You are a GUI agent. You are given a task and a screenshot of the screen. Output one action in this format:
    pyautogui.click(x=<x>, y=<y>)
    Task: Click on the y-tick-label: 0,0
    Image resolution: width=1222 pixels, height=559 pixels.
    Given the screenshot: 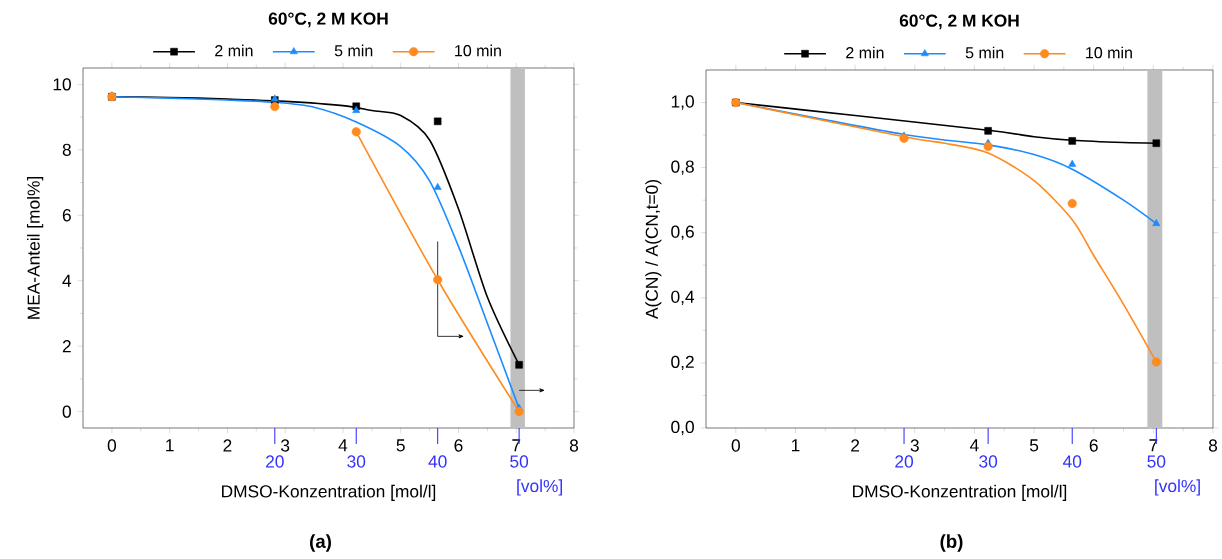 What is the action you would take?
    pyautogui.click(x=682, y=428)
    